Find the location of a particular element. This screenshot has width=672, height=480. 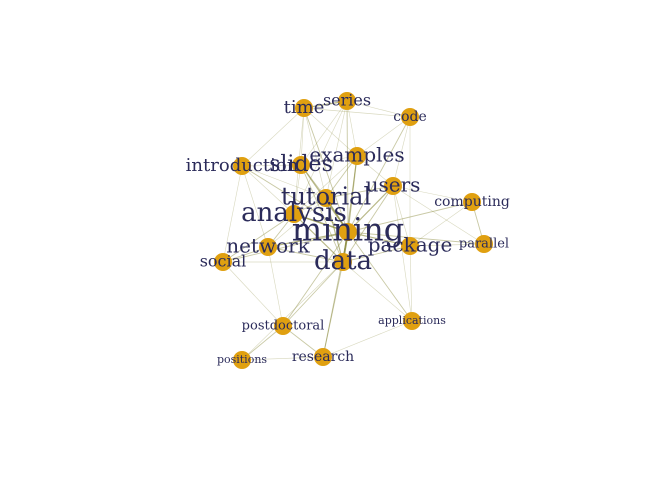

node-positions is located at coordinates (242, 360).